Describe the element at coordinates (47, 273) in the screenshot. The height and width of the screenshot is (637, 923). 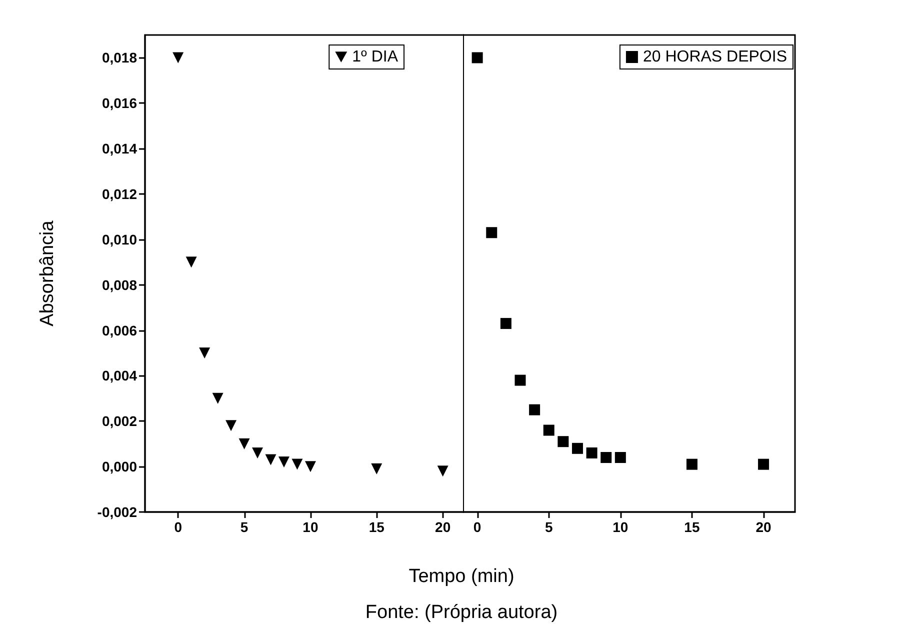
I see `y-axis-title: Absorbância` at that location.